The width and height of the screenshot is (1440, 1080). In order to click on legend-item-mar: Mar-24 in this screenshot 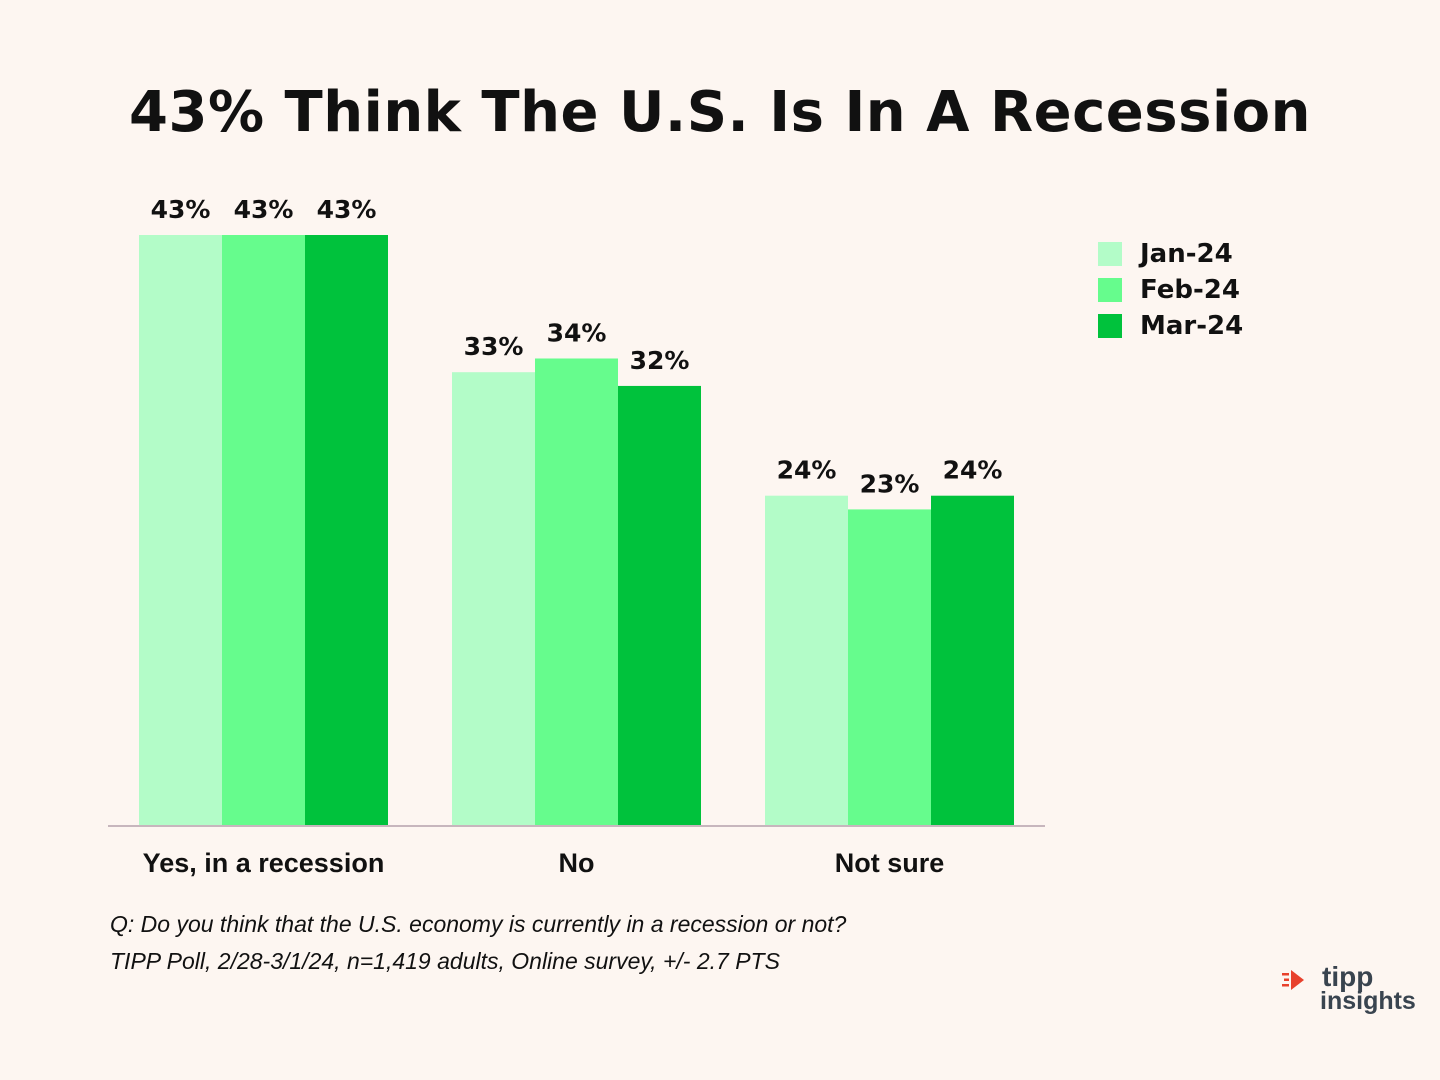, I will do `click(1170, 326)`.